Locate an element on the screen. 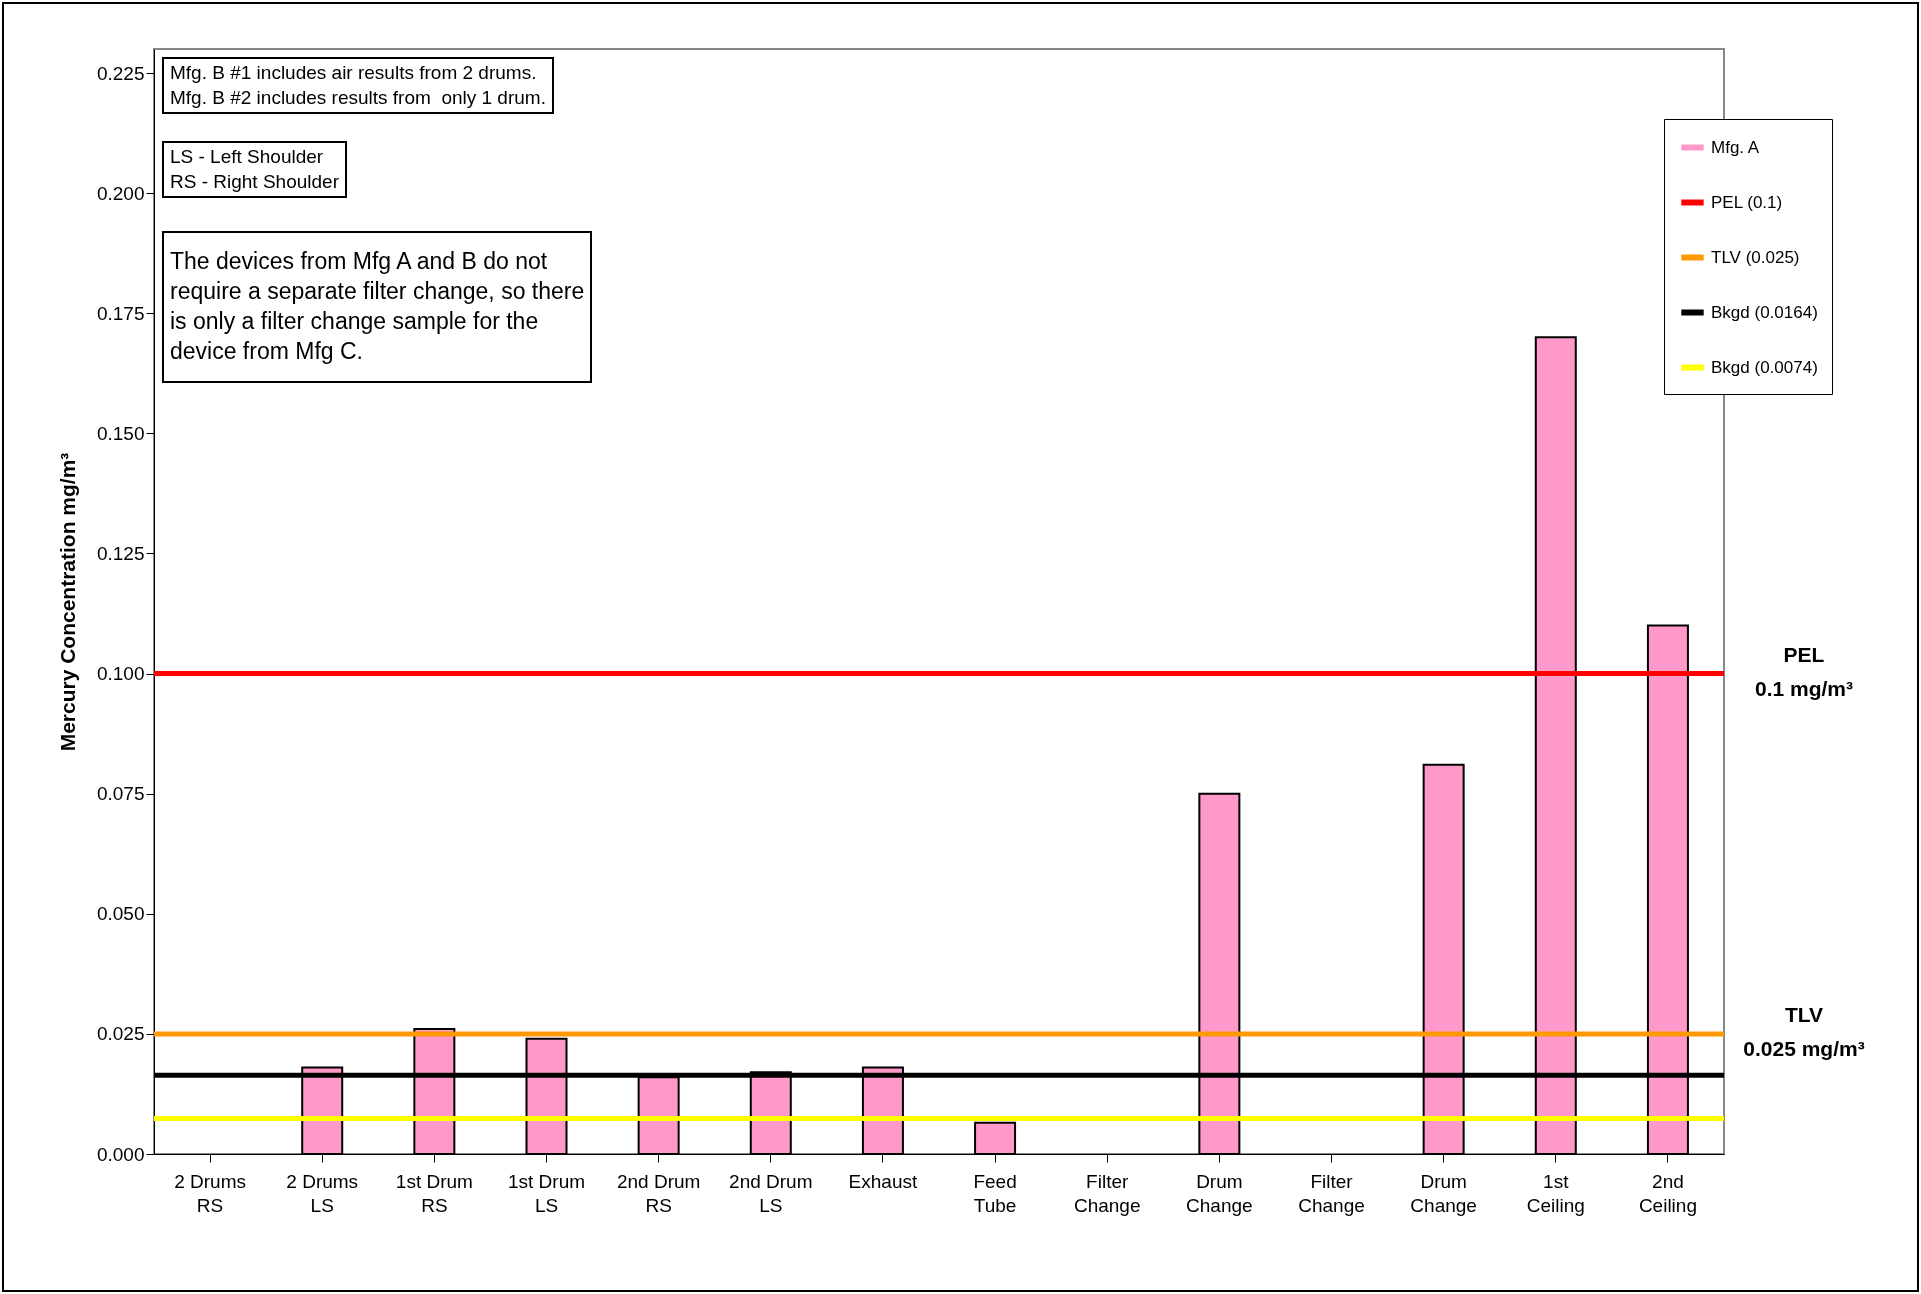 This screenshot has height=1294, width=1921. annotation: LS - Left Shoulder RS - Right Shoulder is located at coordinates (254, 170).